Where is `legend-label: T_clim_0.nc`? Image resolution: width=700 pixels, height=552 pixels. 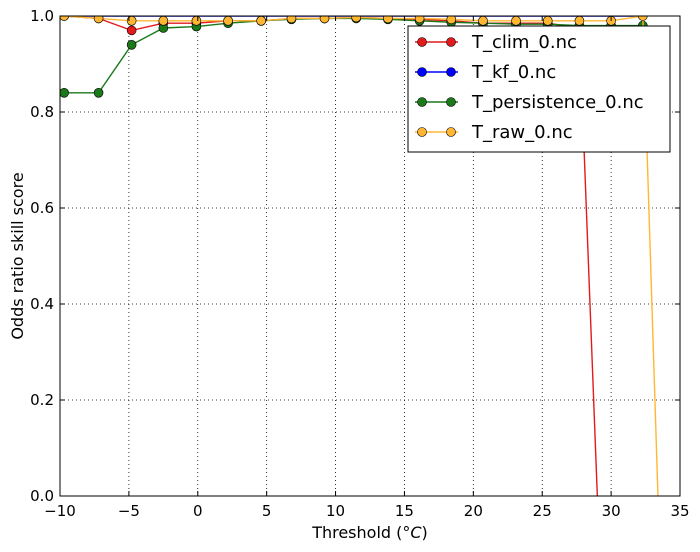
legend-label: T_clim_0.nc is located at coordinates (524, 42).